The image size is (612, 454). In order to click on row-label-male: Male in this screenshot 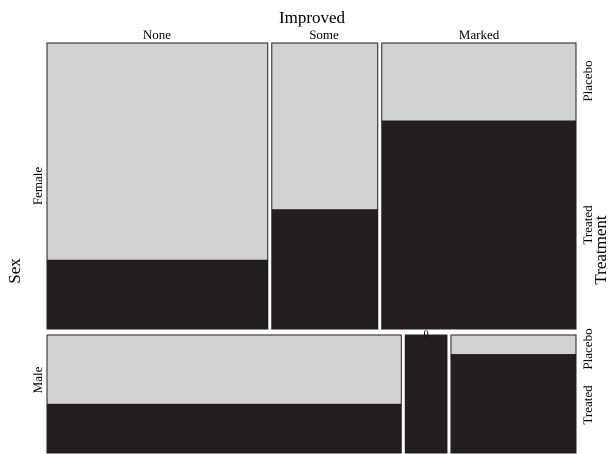, I will do `click(37, 379)`.